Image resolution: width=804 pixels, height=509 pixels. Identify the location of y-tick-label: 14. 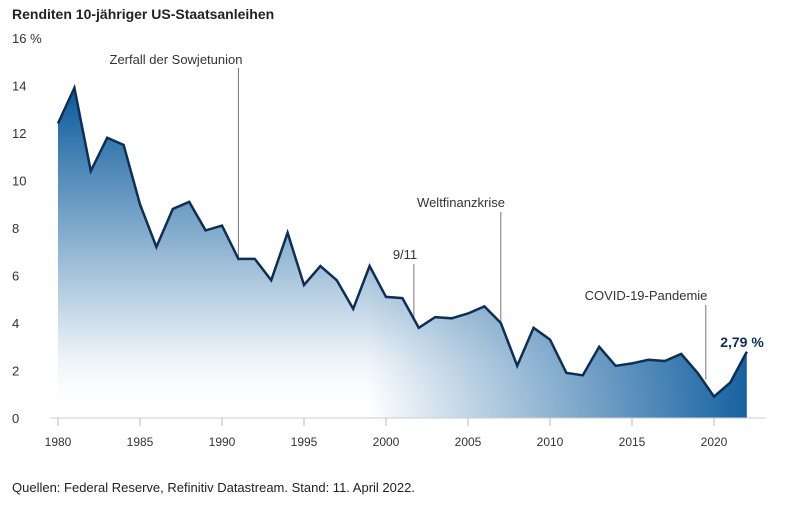
(19, 86).